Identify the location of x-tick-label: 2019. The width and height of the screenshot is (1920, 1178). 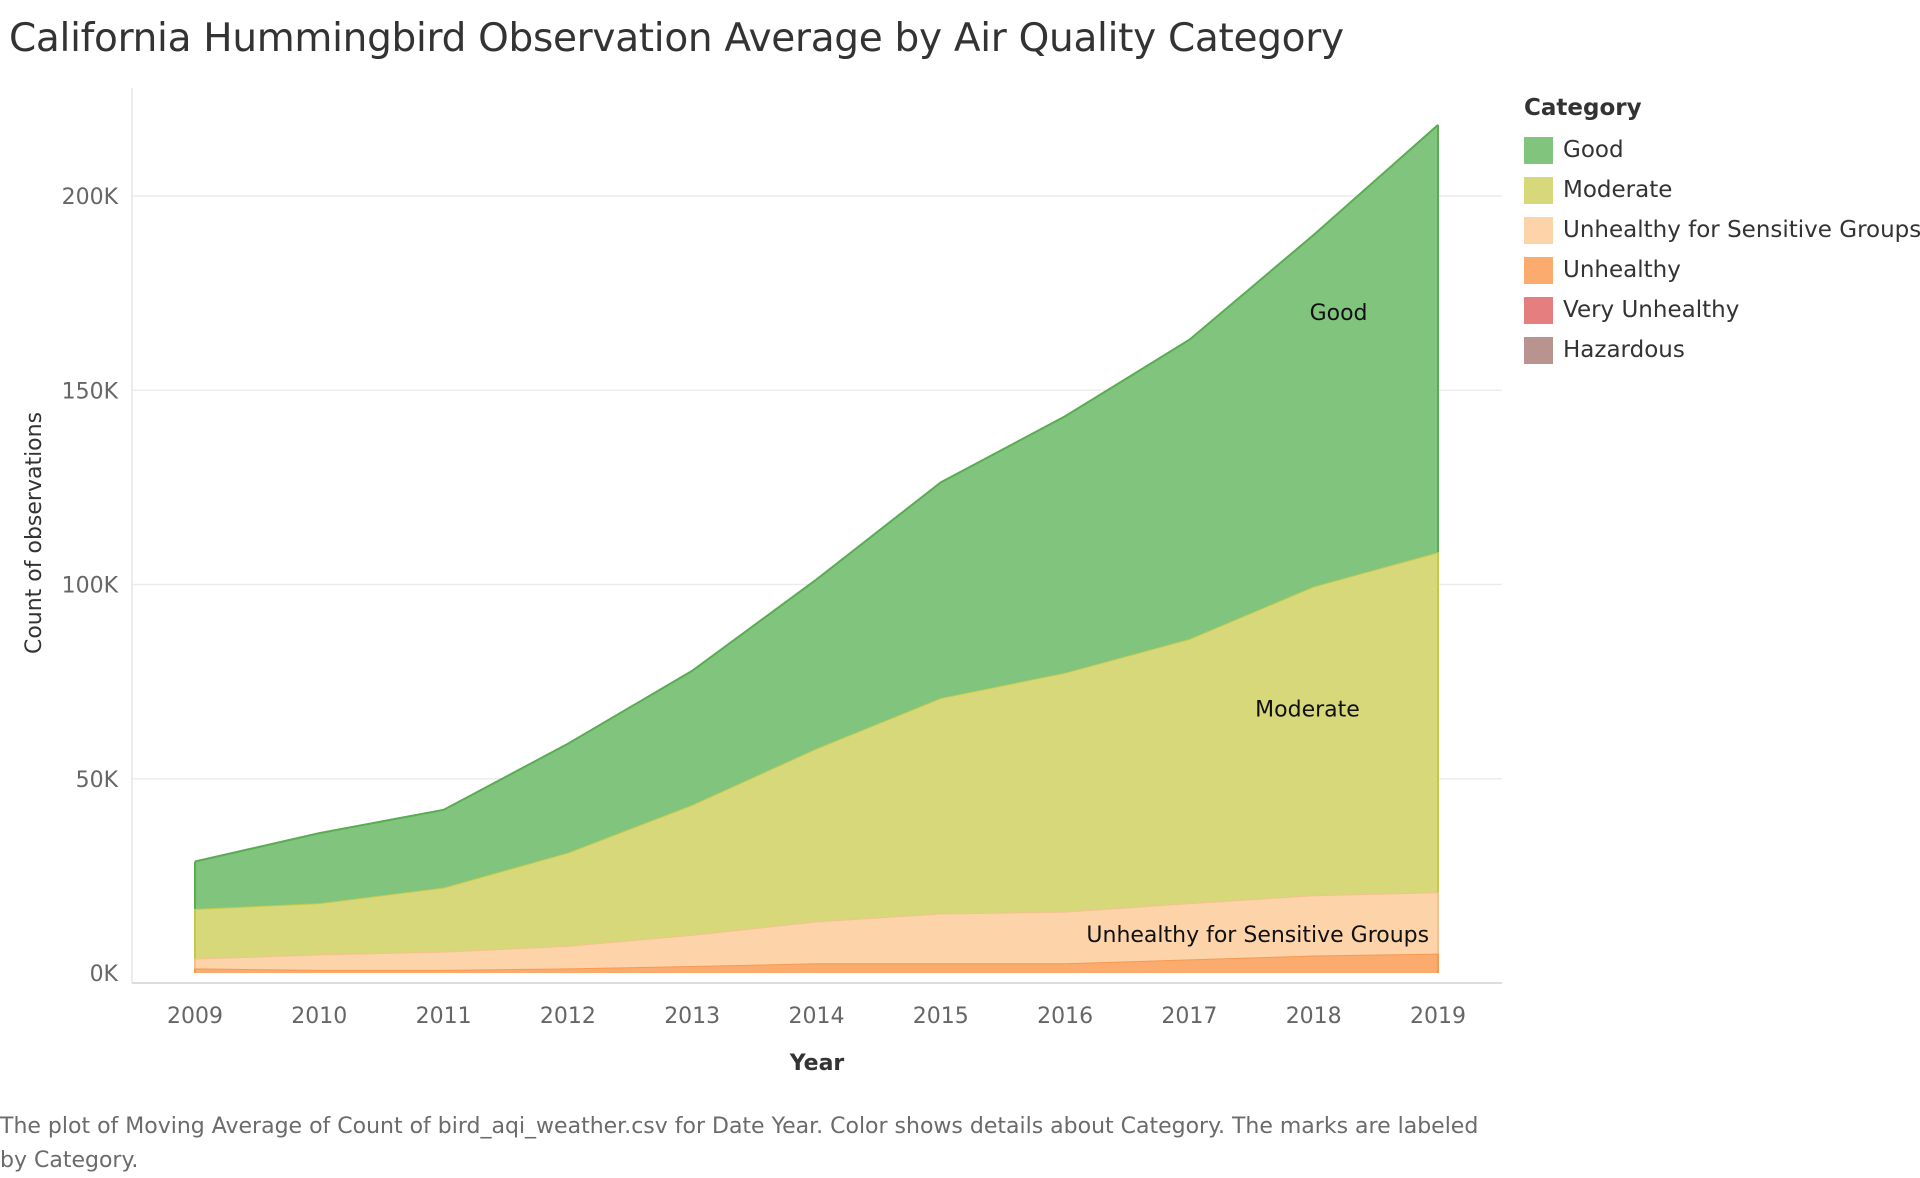
(1438, 1016).